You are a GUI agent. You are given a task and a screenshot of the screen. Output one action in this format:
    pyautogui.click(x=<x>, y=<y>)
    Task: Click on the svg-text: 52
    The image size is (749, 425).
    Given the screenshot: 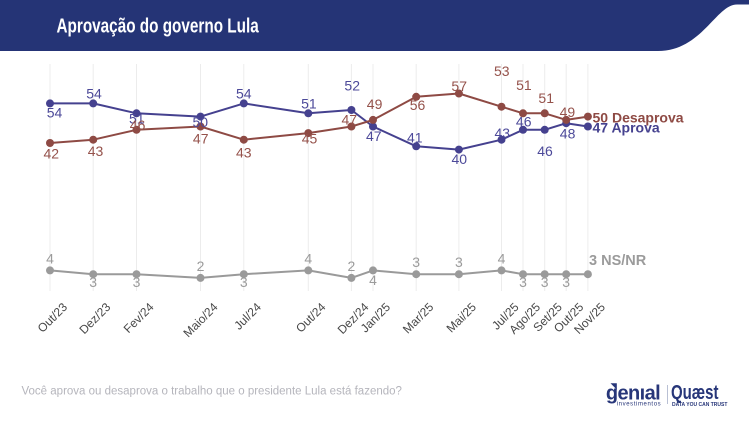 What is the action you would take?
    pyautogui.click(x=352, y=85)
    